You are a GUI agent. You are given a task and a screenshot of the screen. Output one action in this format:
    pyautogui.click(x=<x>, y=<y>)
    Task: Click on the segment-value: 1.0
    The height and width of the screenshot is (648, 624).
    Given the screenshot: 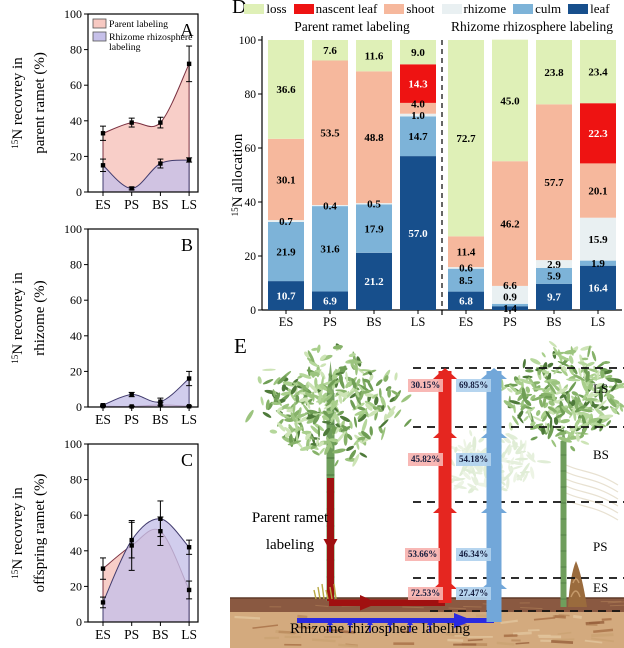 What is the action you would take?
    pyautogui.click(x=418, y=116)
    